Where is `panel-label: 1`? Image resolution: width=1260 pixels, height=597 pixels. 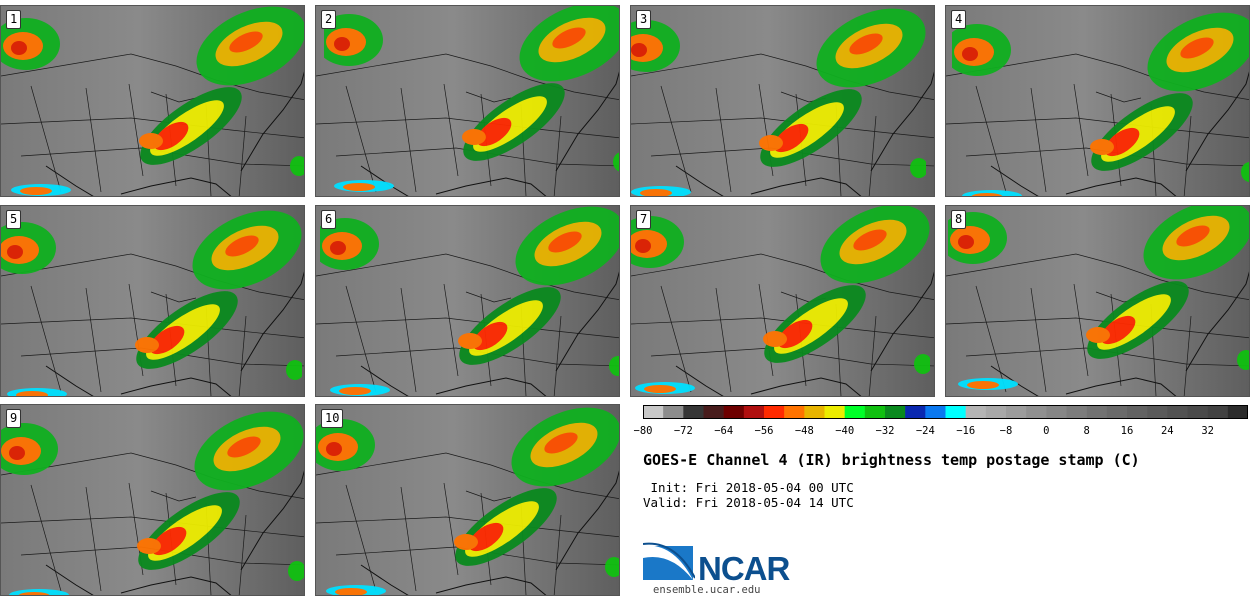 panel-label: 1 is located at coordinates (14, 19).